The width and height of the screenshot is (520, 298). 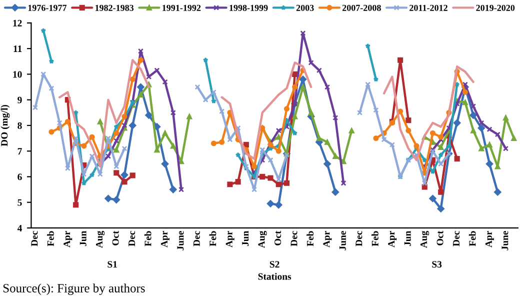 I want to click on x-axis-title: Stations, so click(x=275, y=276).